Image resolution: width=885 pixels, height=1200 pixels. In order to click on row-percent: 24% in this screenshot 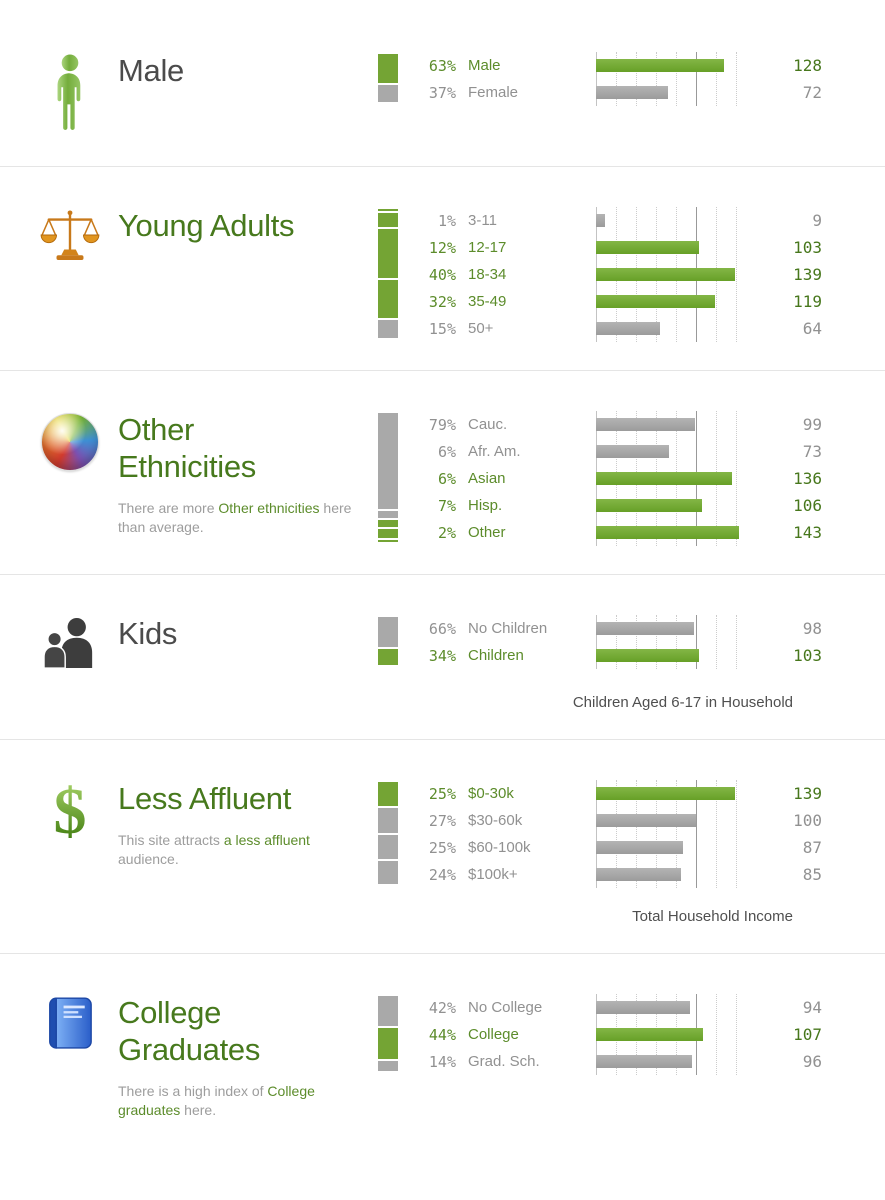, I will do `click(442, 874)`.